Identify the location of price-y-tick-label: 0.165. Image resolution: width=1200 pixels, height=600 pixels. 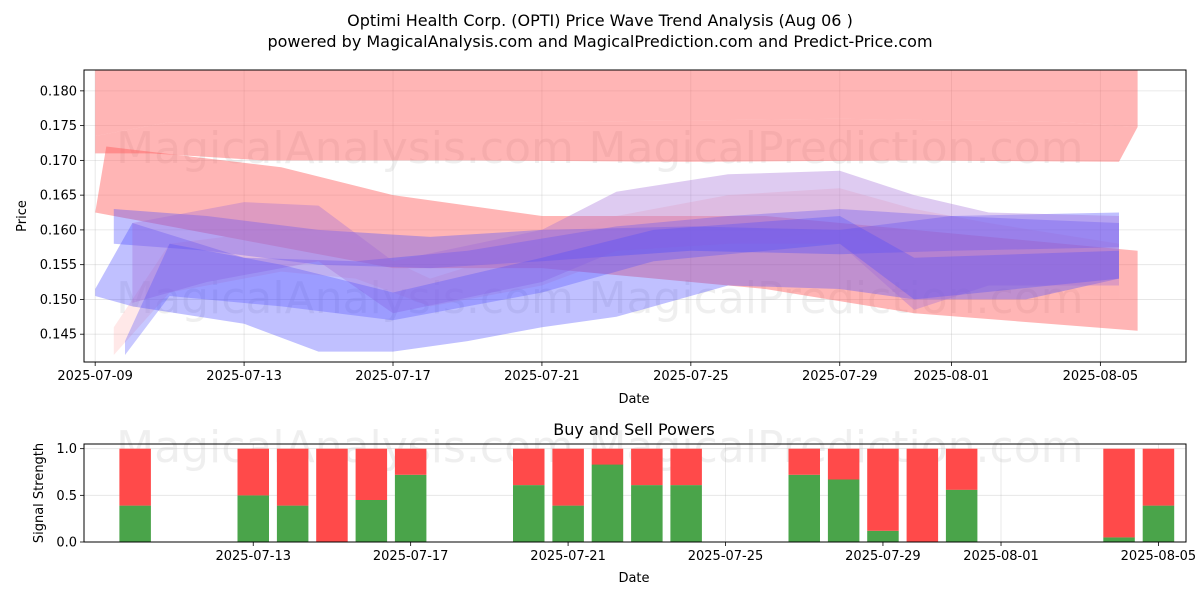
(58, 196).